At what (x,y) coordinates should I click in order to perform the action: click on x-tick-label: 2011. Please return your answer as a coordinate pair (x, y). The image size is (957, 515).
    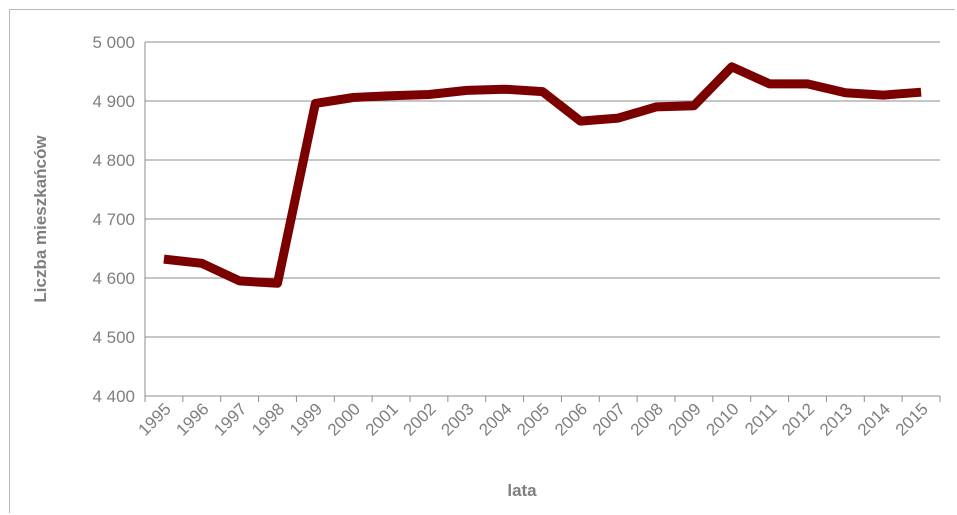
    Looking at the image, I should click on (760, 418).